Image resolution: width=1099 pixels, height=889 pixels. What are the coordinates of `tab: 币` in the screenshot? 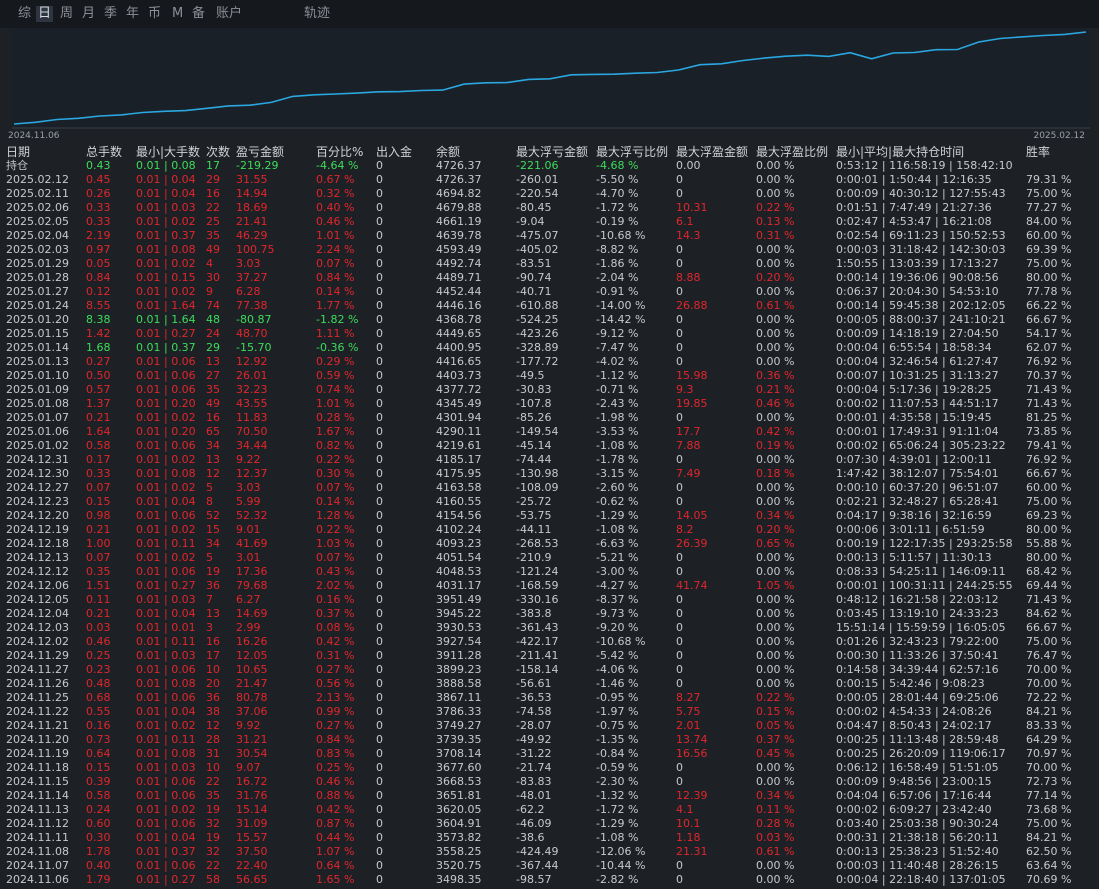 It's located at (155, 13).